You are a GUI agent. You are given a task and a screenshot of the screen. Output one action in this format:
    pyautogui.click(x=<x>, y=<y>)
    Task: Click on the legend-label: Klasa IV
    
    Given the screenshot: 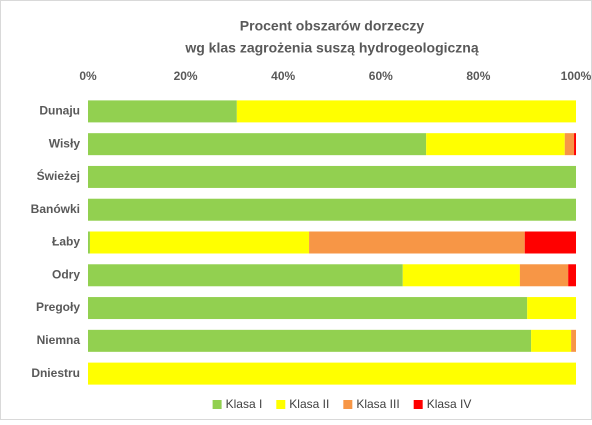 What is the action you would take?
    pyautogui.click(x=449, y=404)
    